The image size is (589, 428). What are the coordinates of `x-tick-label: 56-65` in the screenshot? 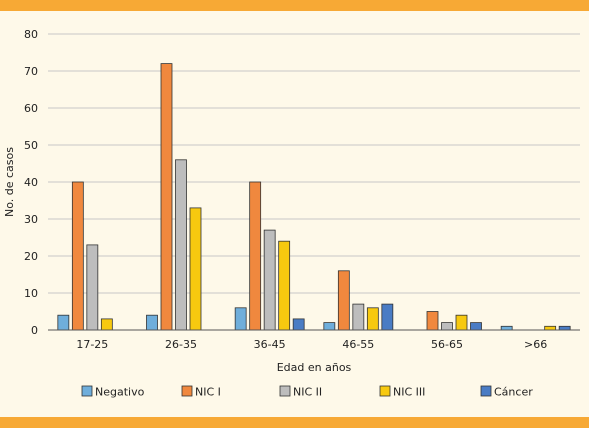 It's located at (447, 344).